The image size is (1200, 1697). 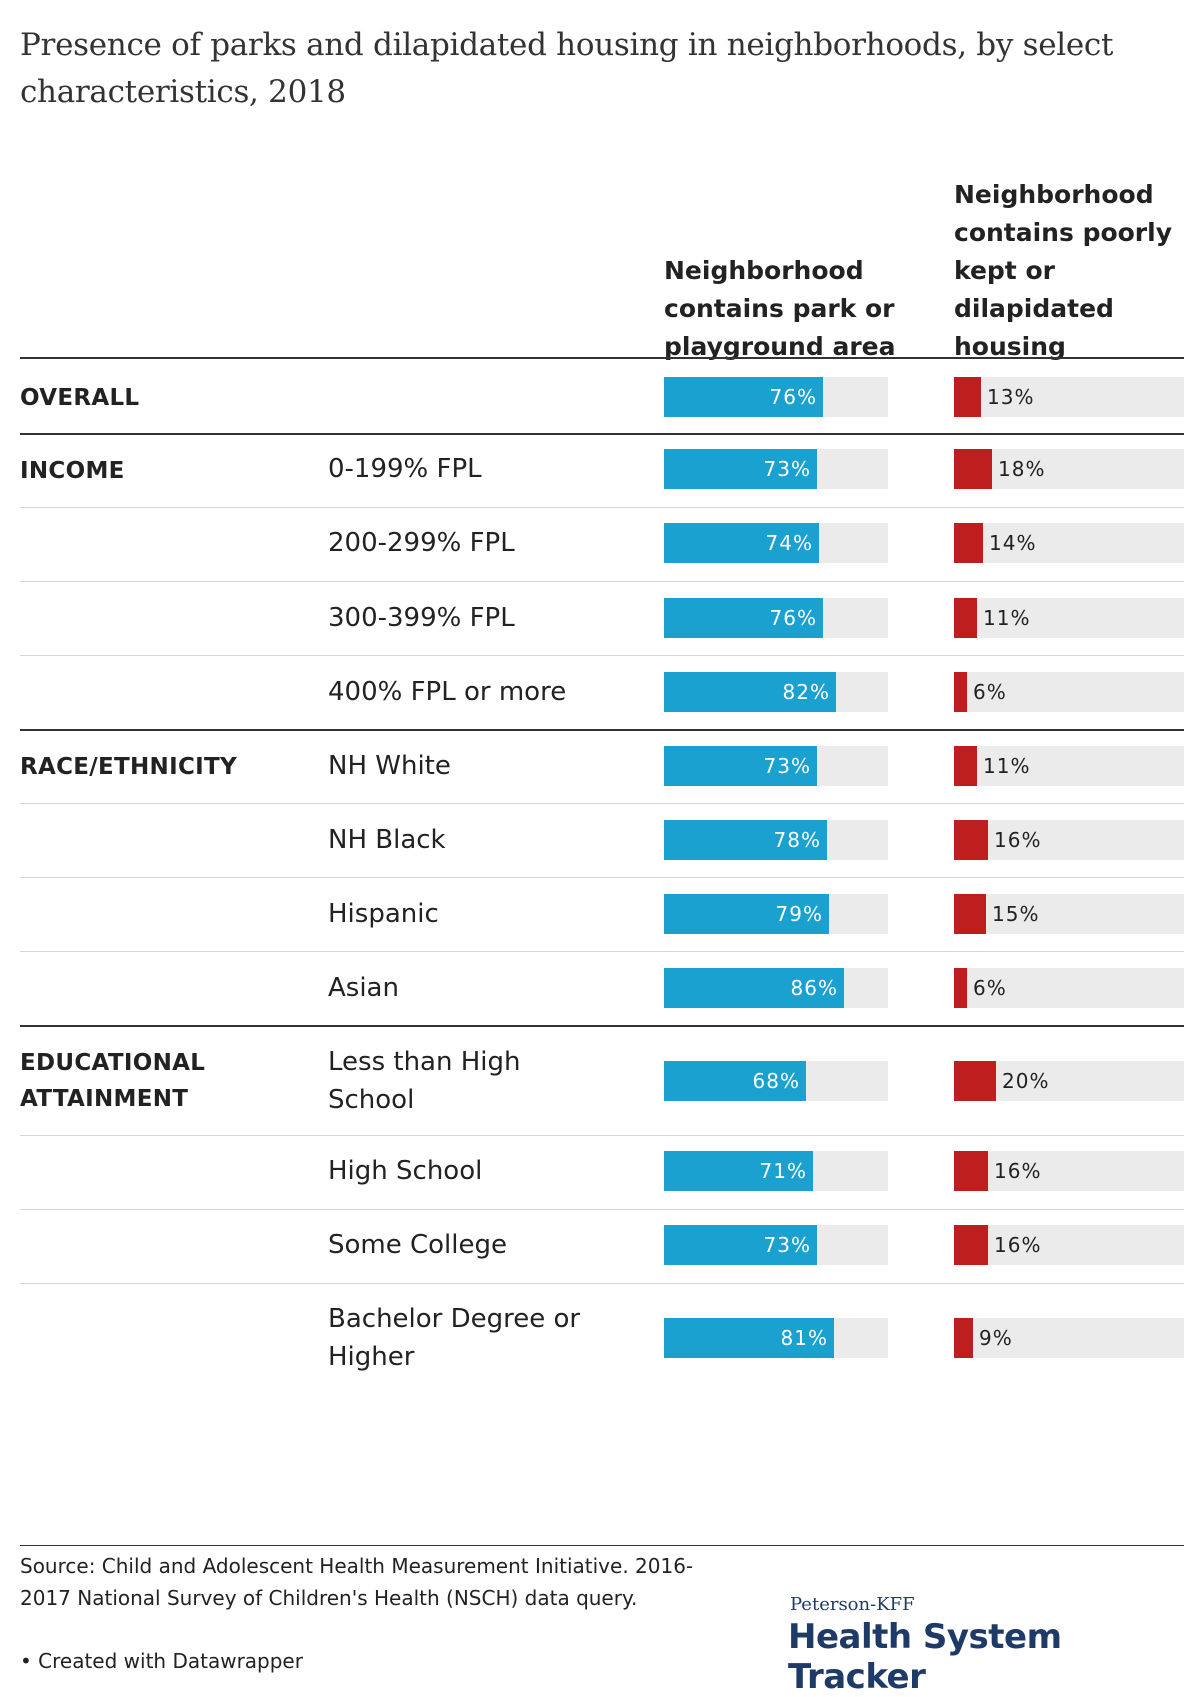 What do you see at coordinates (1026, 1081) in the screenshot?
I see `housing-value-label: 20%` at bounding box center [1026, 1081].